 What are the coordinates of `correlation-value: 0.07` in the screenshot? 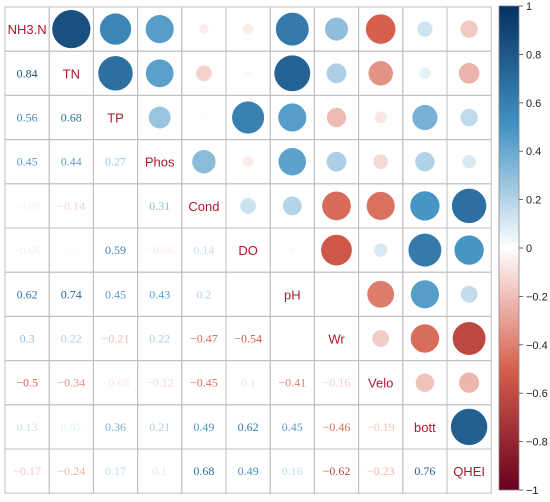 It's located at (71, 427).